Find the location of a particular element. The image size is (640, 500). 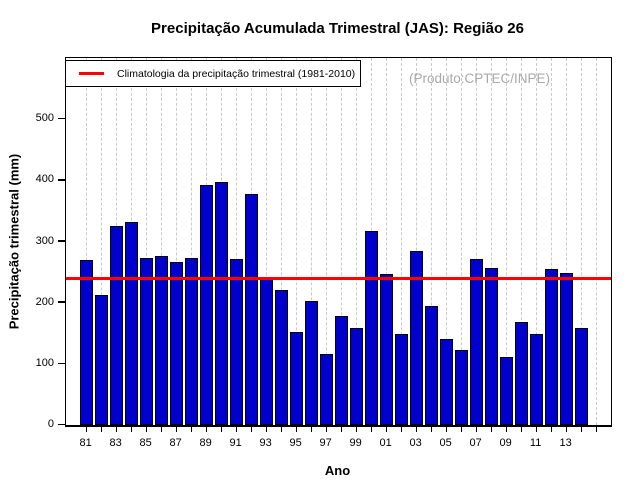

bar-2007 is located at coordinates (477, 342).